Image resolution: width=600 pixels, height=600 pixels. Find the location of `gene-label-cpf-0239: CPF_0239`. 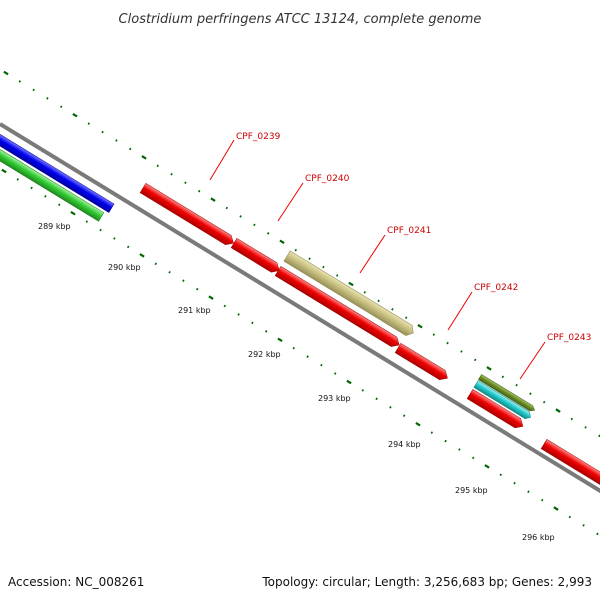

gene-label-cpf-0239: CPF_0239 is located at coordinates (258, 137).